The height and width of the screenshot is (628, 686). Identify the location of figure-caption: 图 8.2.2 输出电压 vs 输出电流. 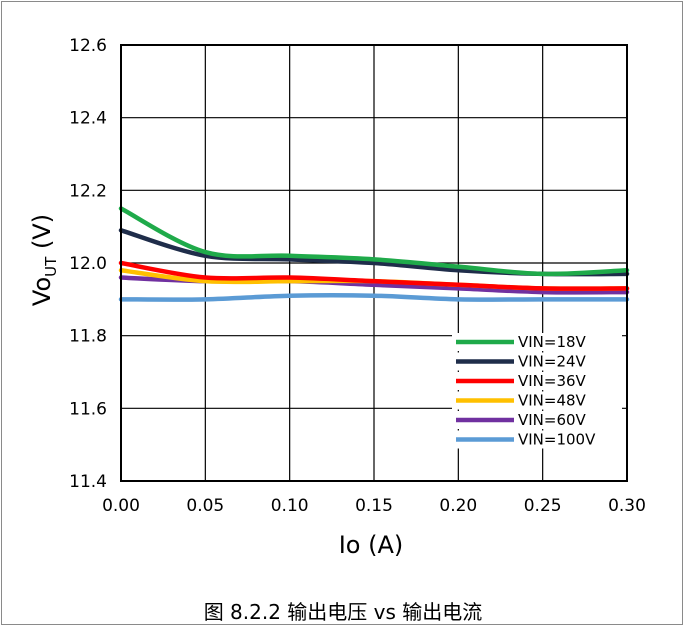
(343, 612).